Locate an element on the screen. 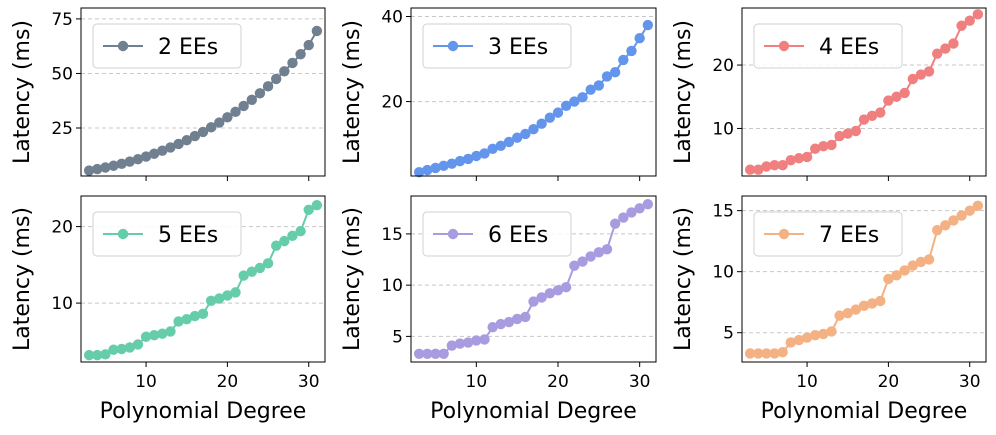 Image resolution: width=996 pixels, height=435 pixels. y-tick-label: 50 is located at coordinates (62, 74).